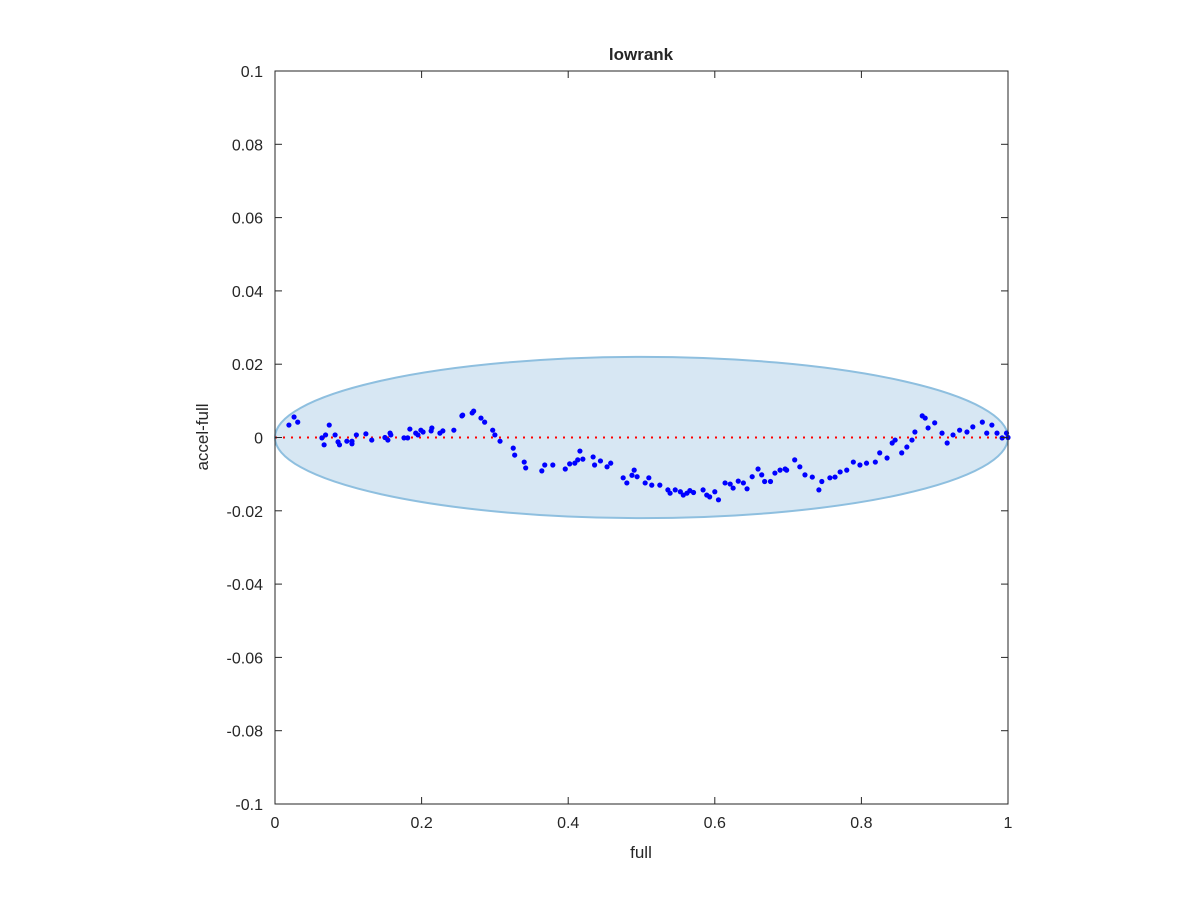  Describe the element at coordinates (245, 512) in the screenshot. I see `y-tick-label: -0.02` at that location.